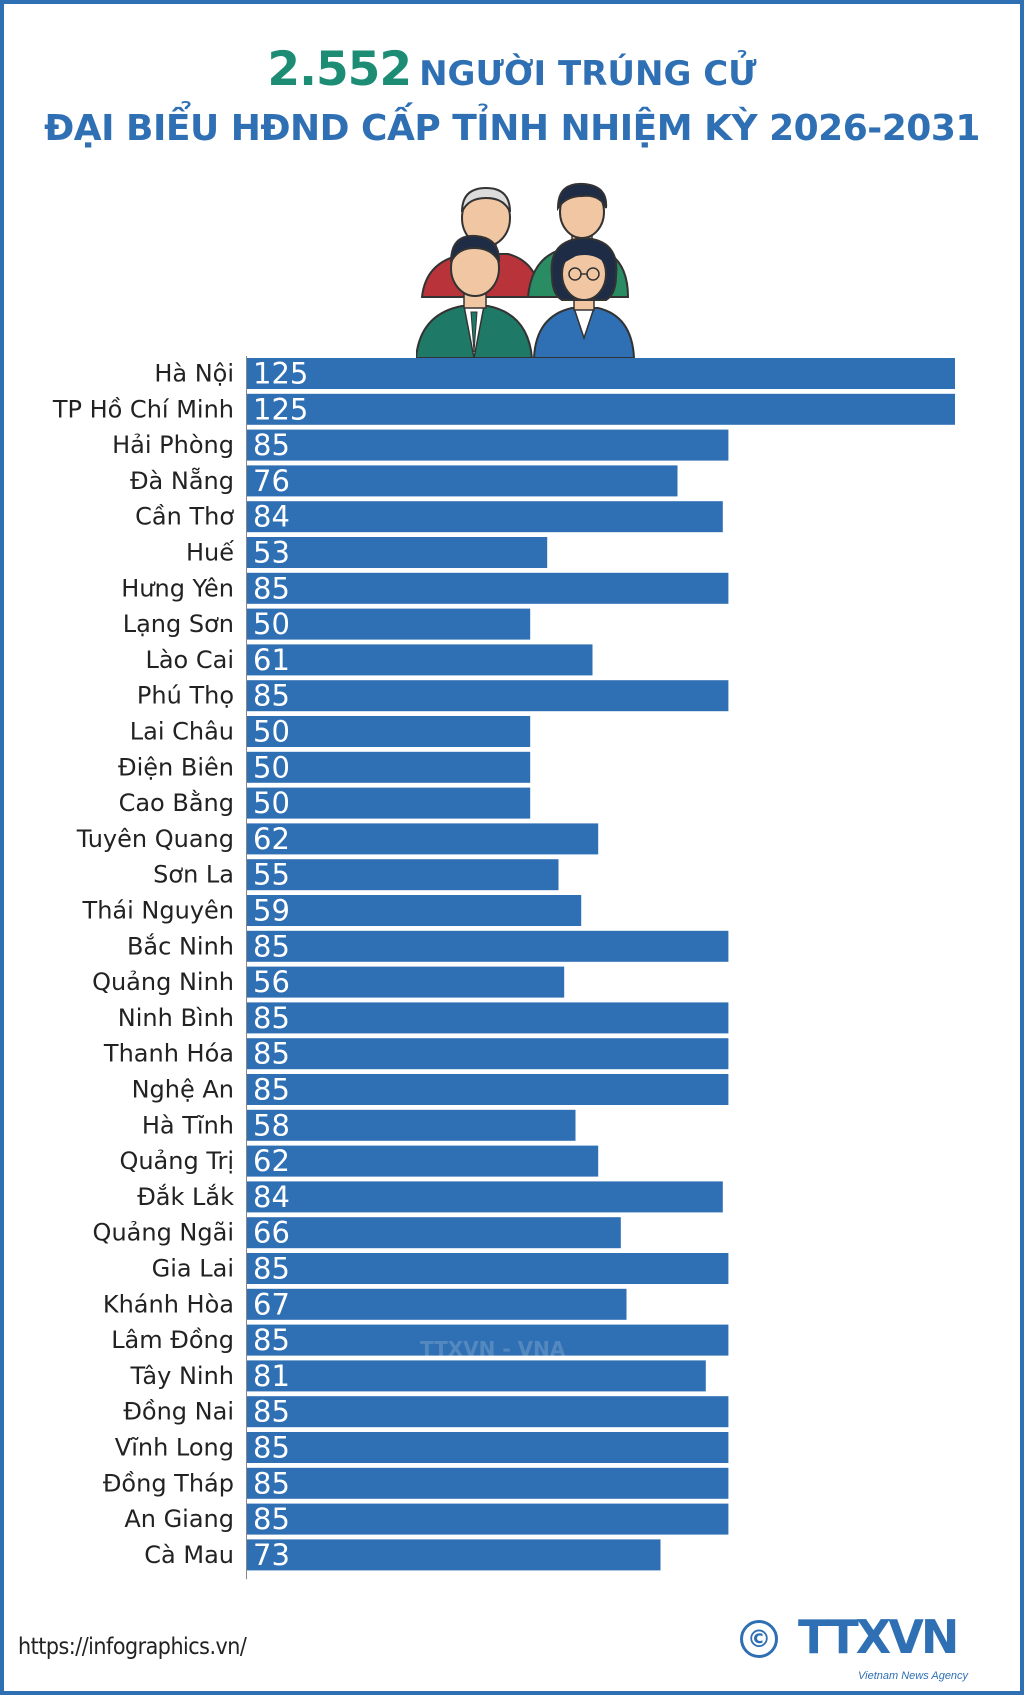 This screenshot has width=1024, height=1695. What do you see at coordinates (271, 1125) in the screenshot?
I see `value-label: 58` at bounding box center [271, 1125].